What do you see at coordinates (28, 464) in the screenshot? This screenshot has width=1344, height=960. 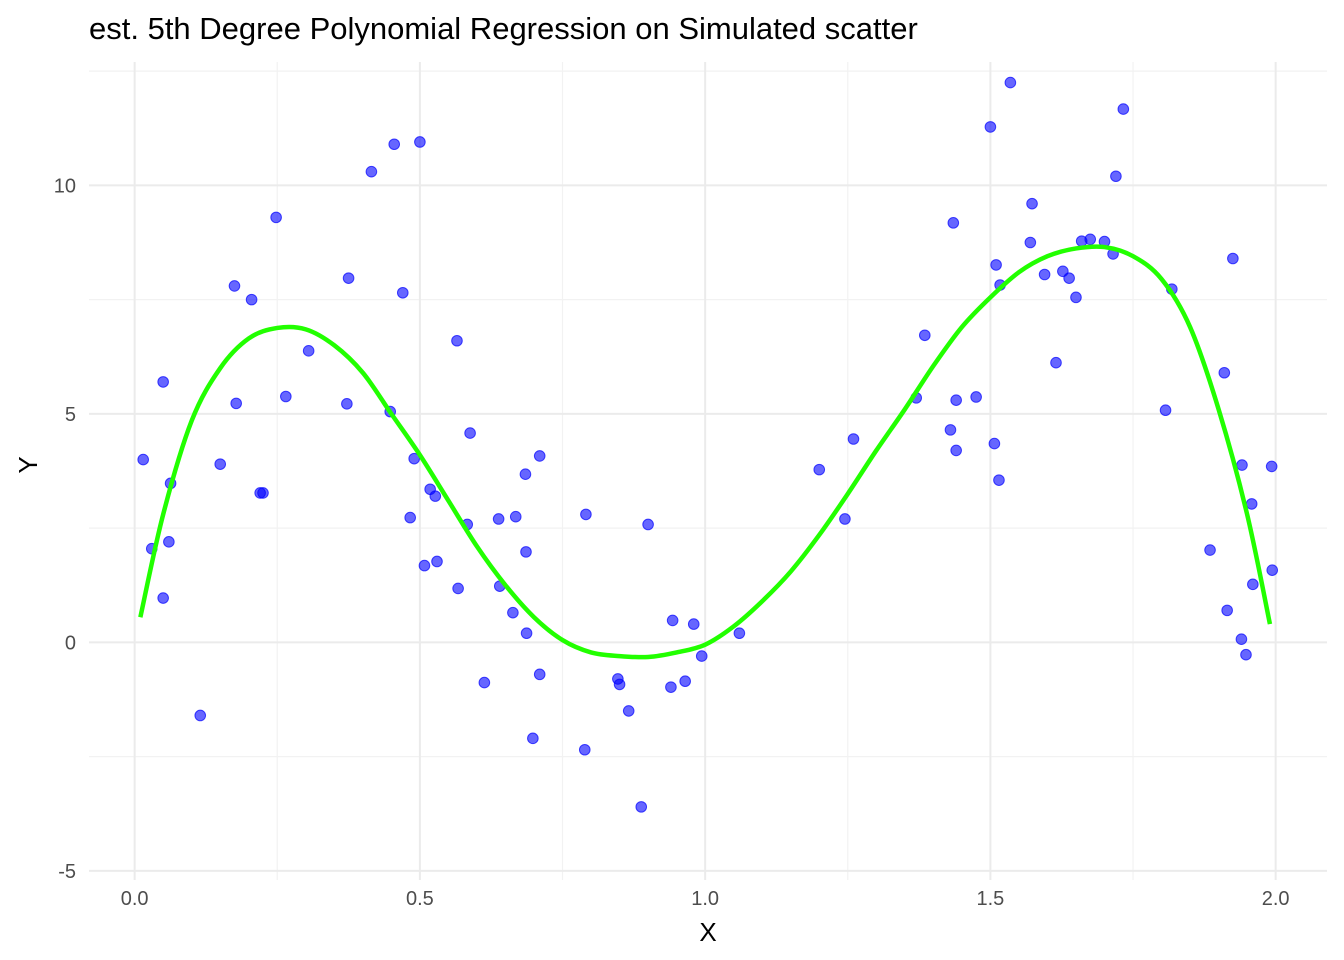 I see `y-axis-title: Y` at bounding box center [28, 464].